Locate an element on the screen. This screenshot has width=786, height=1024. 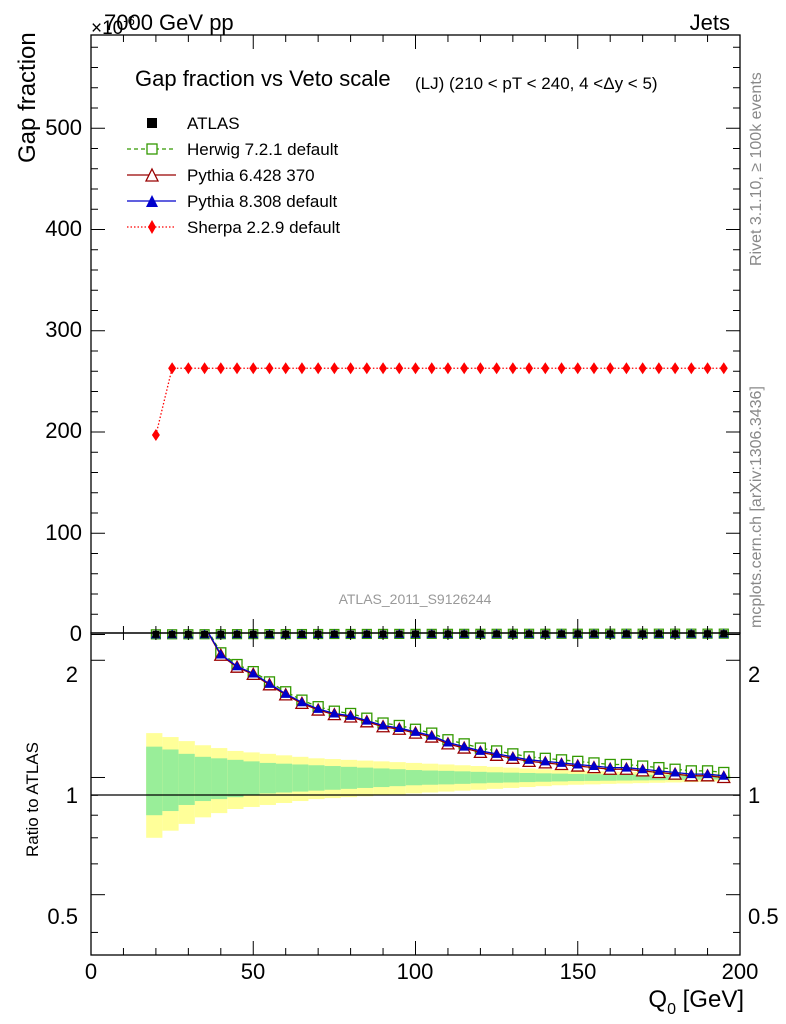
uncertainty-bands is located at coordinates (438, 785).